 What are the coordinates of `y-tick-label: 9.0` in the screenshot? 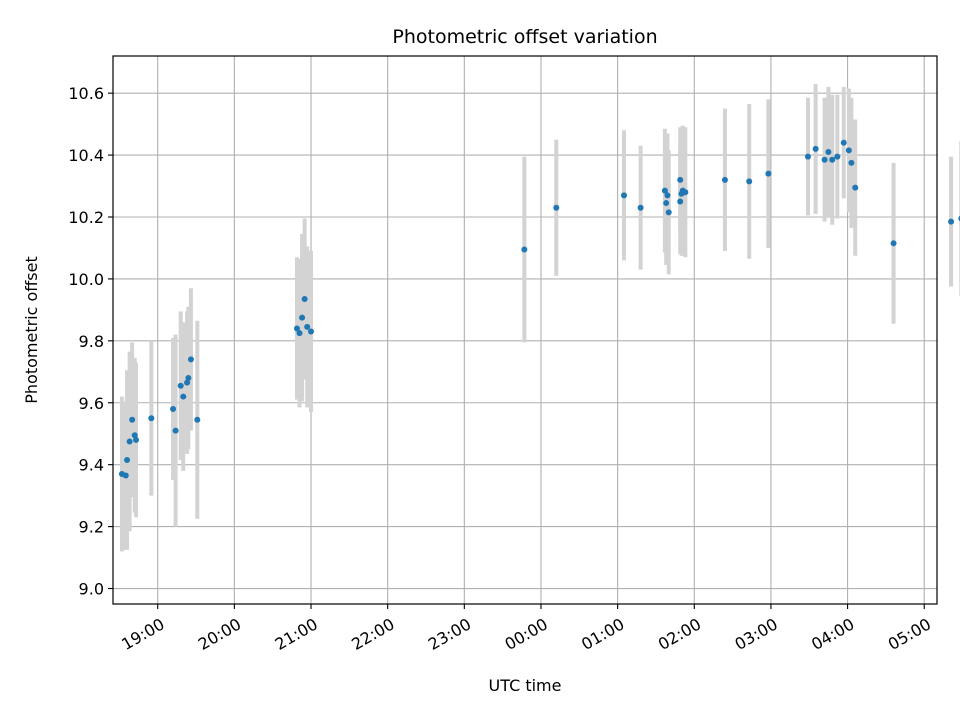 It's located at (91, 589).